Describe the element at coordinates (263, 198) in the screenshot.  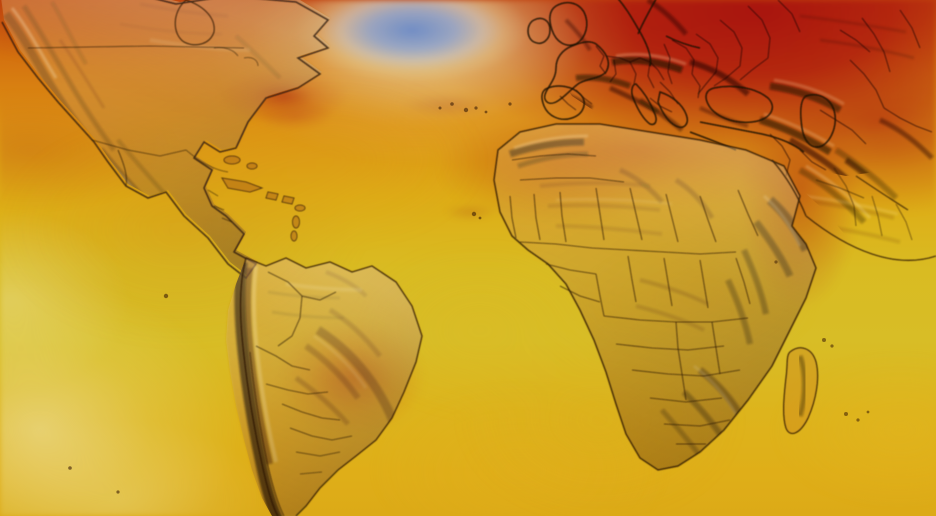
I see `caribbean-islands` at that location.